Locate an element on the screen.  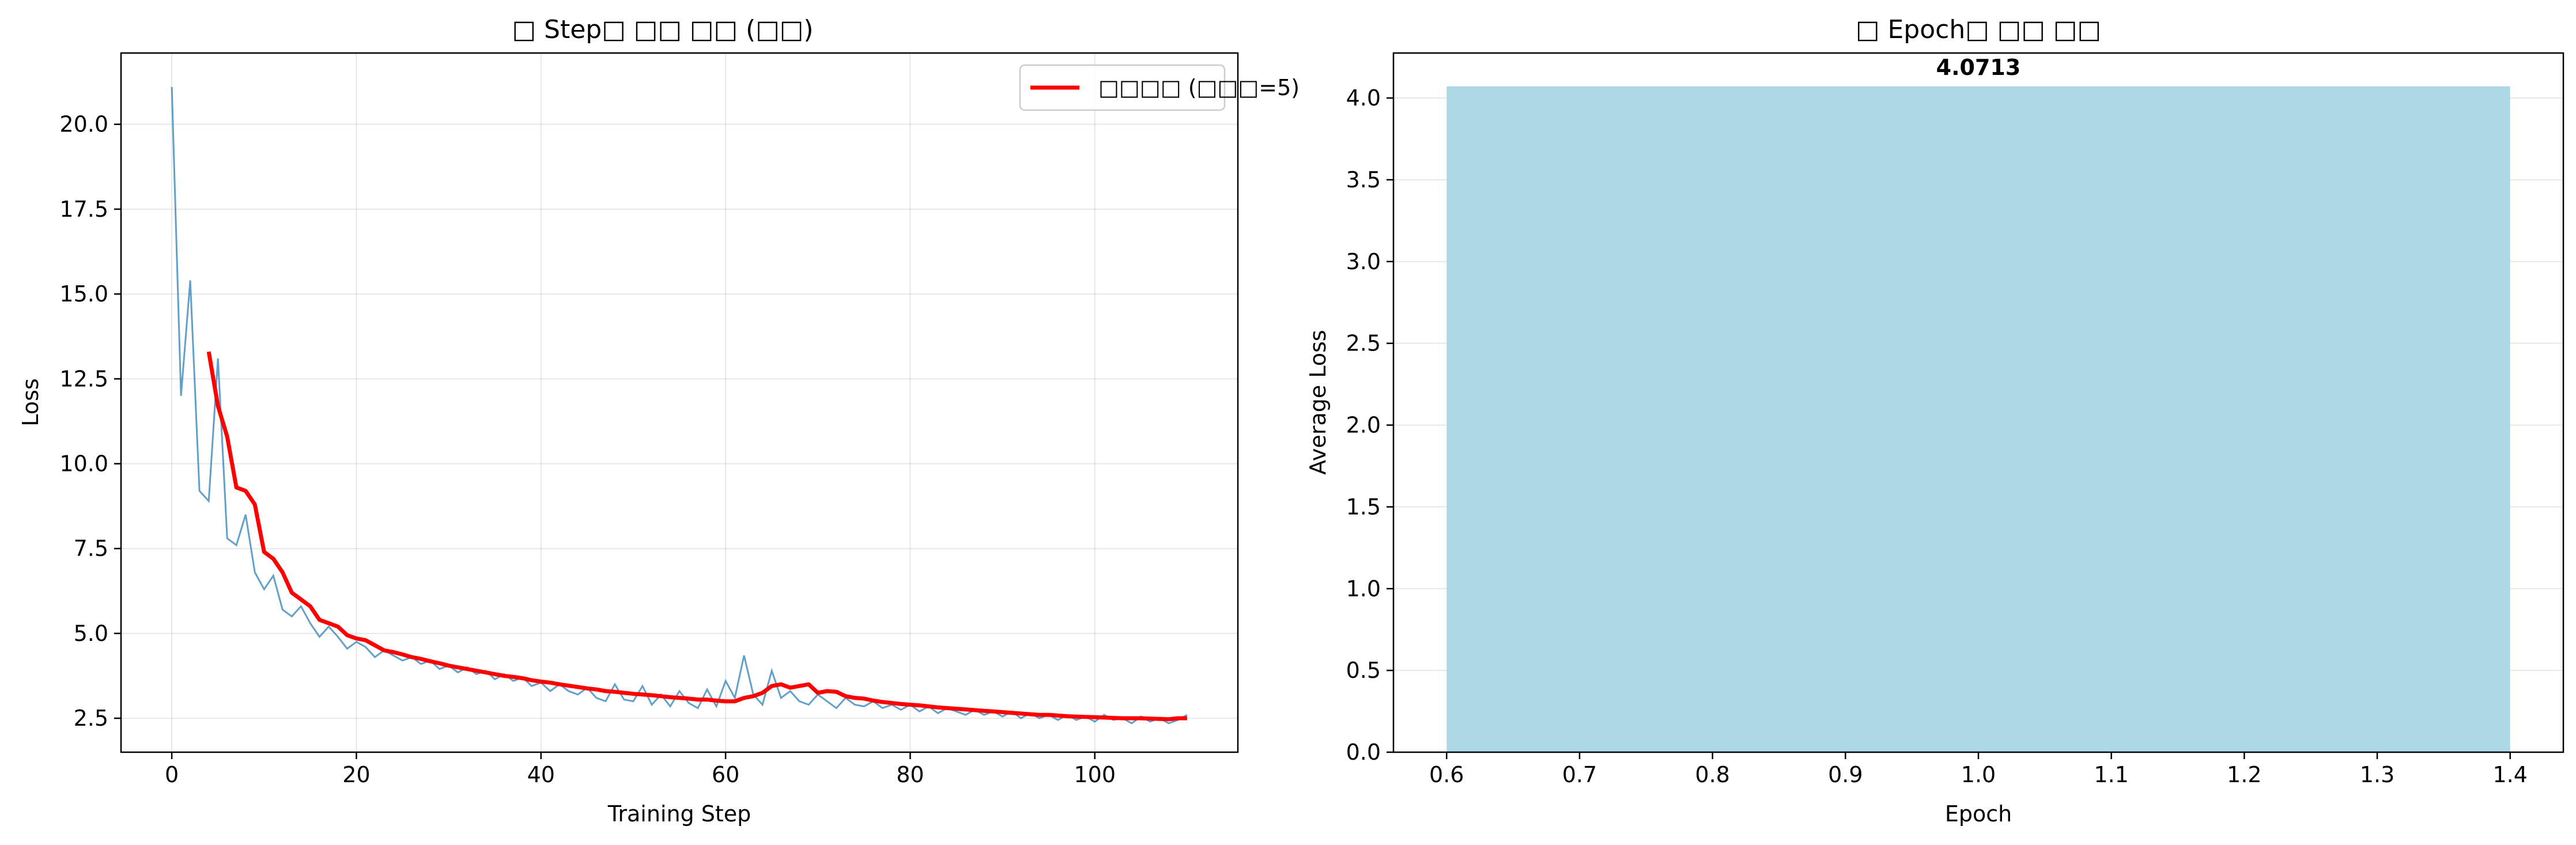
y-tick-label: 1.5 is located at coordinates (1363, 507).